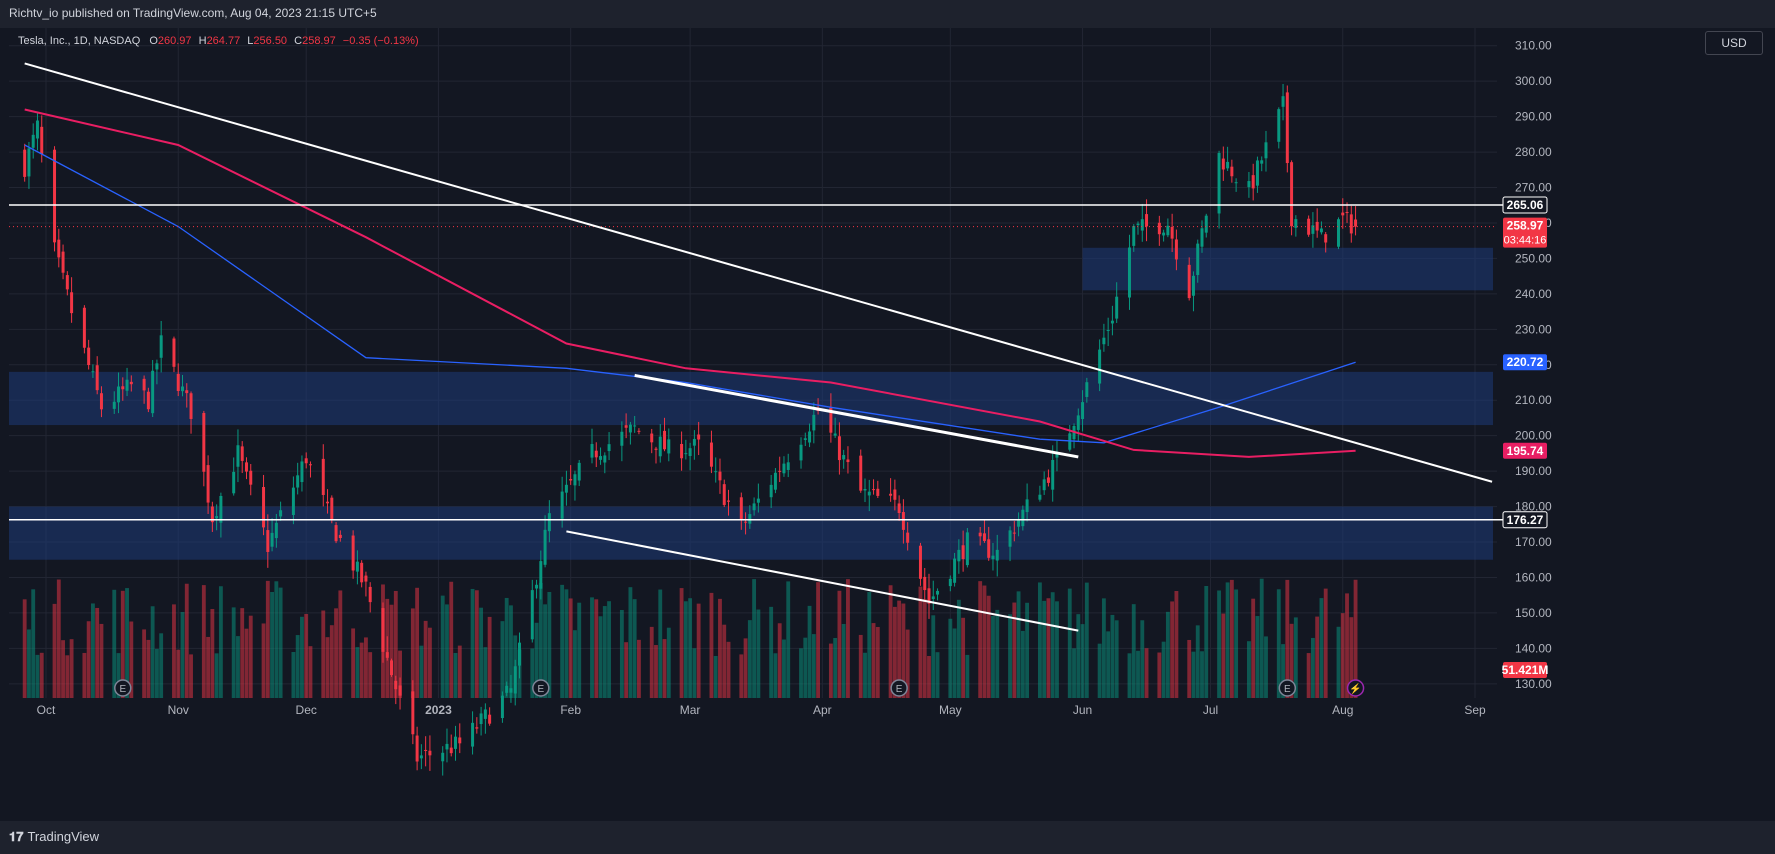 This screenshot has width=1775, height=854. Describe the element at coordinates (570, 710) in the screenshot. I see `time-tick-label: Feb` at that location.